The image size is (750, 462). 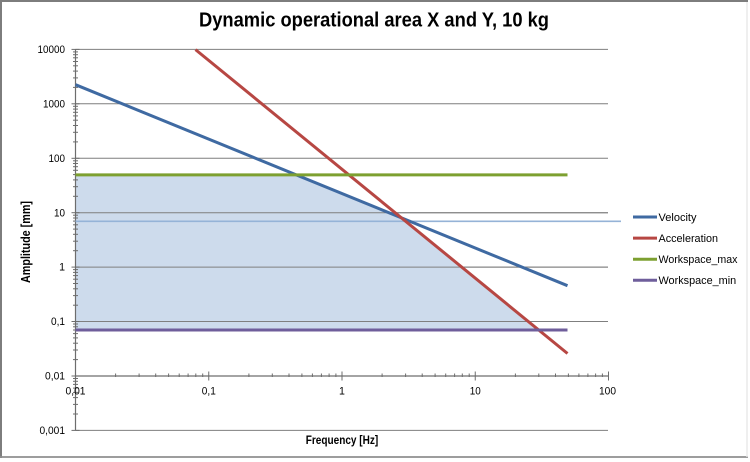 I want to click on svg-text:Dynamic operational area X and: Dynamic operational area X and Y, 10 kg, so click(x=374, y=21).